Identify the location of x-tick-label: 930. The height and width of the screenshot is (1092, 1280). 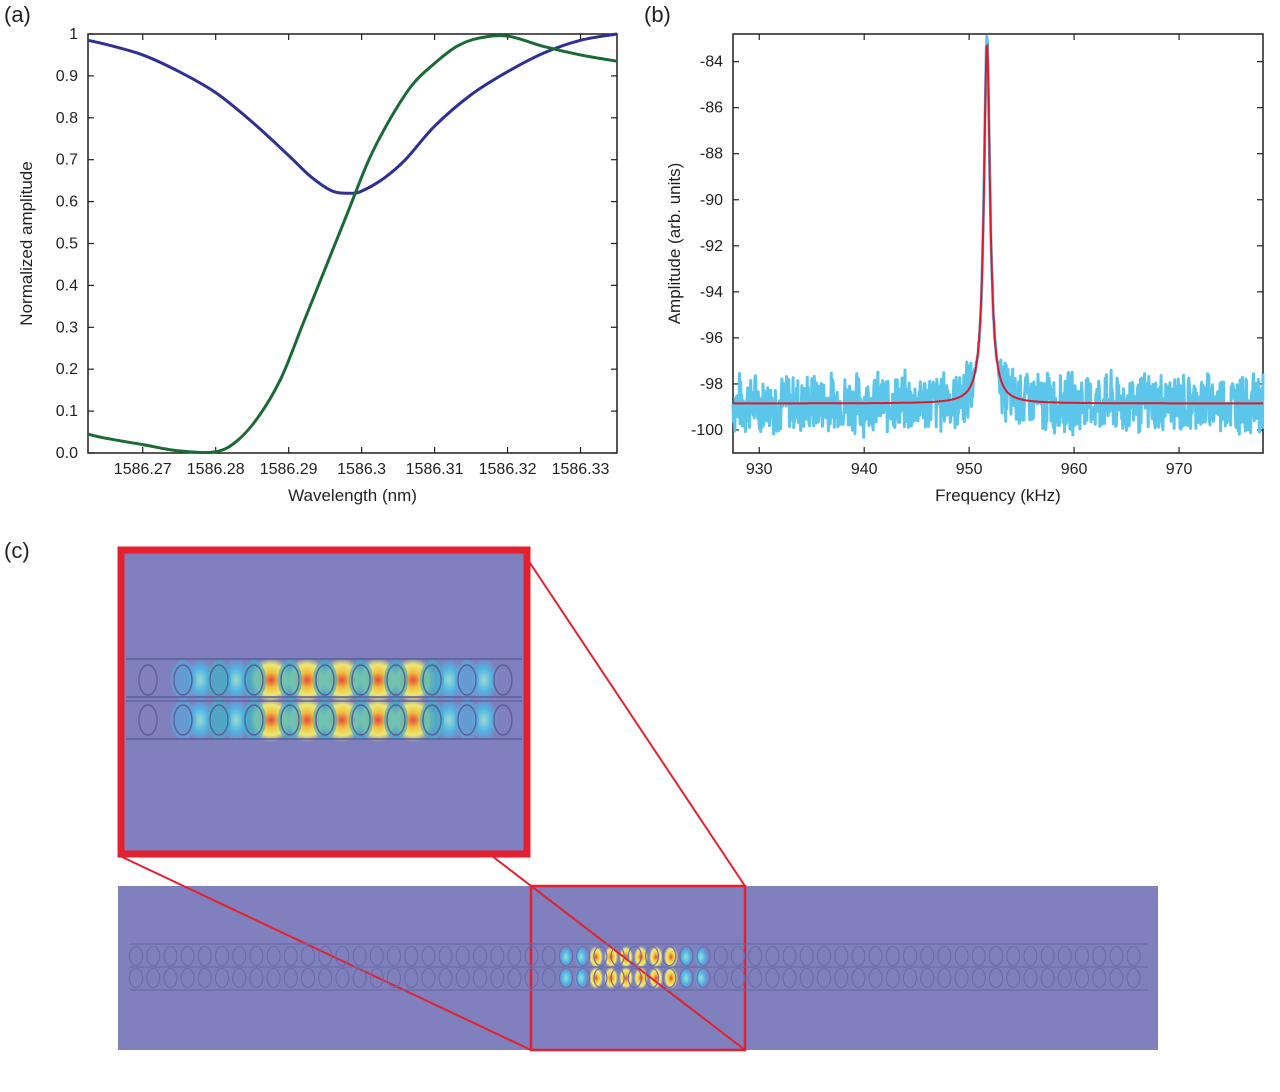
(759, 469).